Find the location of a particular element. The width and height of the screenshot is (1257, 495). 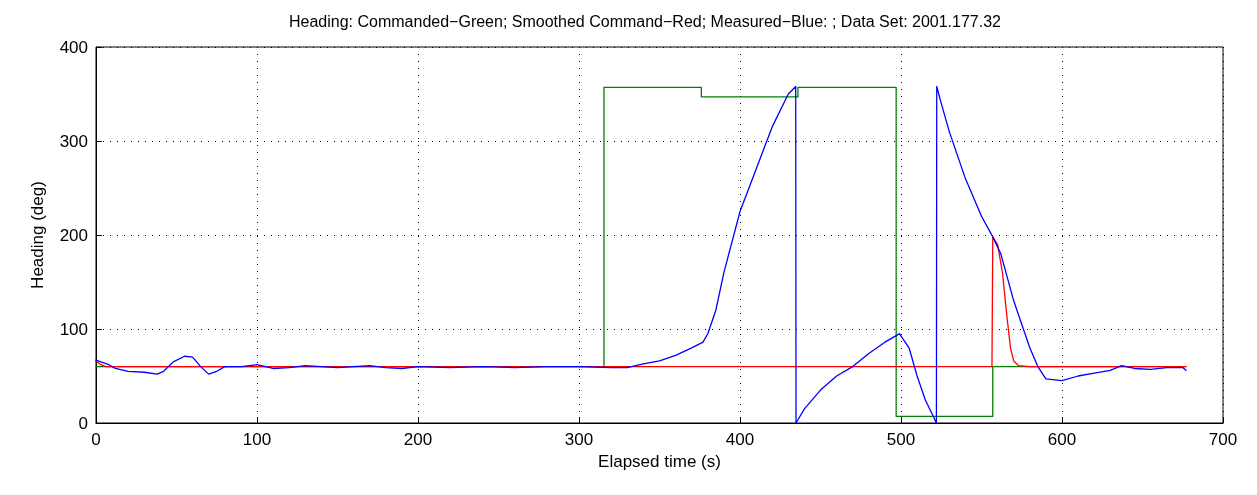

y-tick-label: 0 is located at coordinates (83, 423).